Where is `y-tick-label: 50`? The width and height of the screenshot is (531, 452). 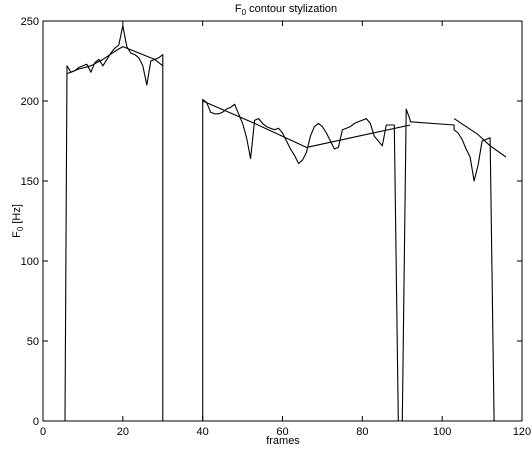
y-tick-label: 50 is located at coordinates (33, 342).